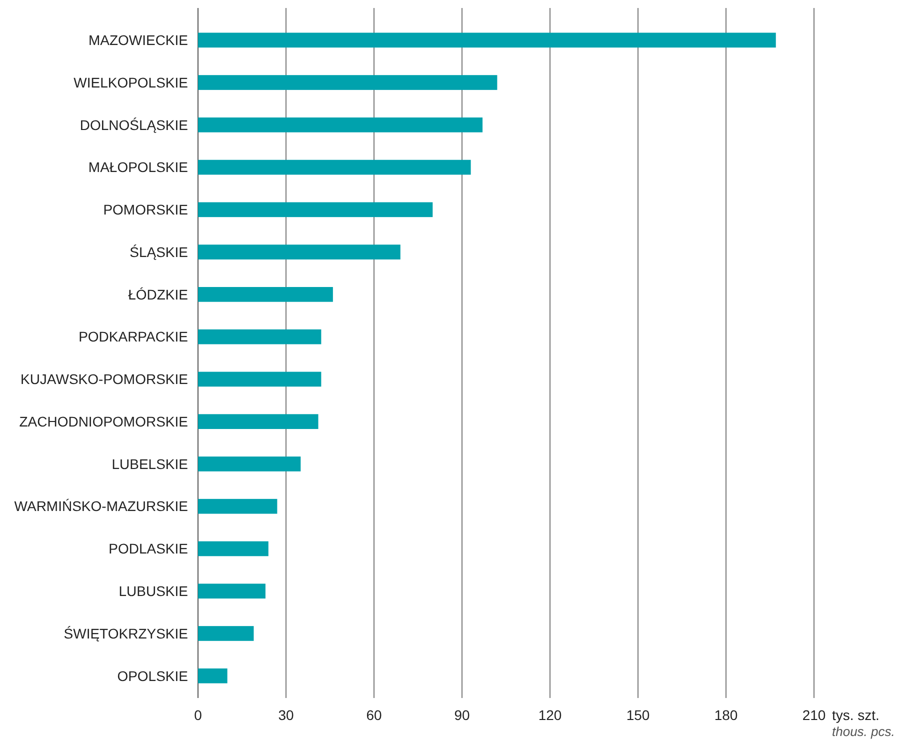 This screenshot has height=756, width=912. I want to click on x-tick-label: 180, so click(726, 715).